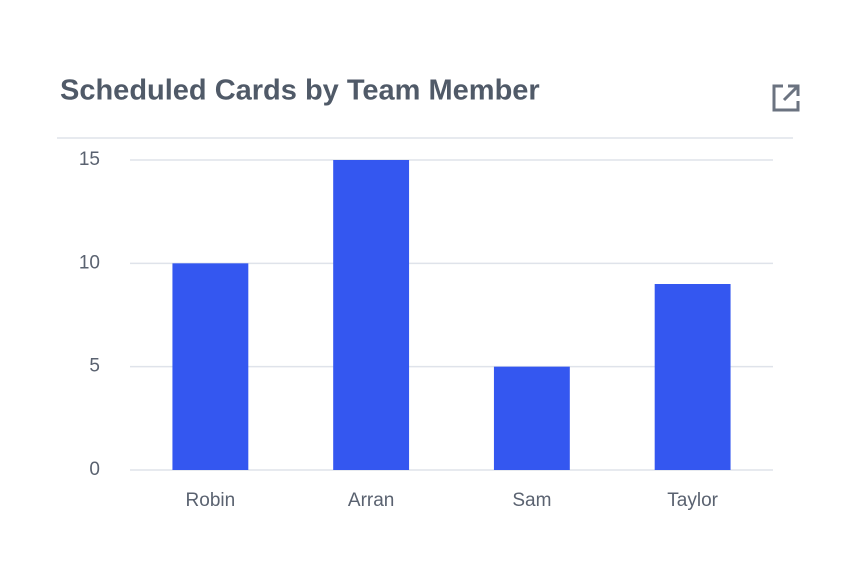 The height and width of the screenshot is (580, 850). What do you see at coordinates (531, 500) in the screenshot?
I see `x-tick-label: Sam` at bounding box center [531, 500].